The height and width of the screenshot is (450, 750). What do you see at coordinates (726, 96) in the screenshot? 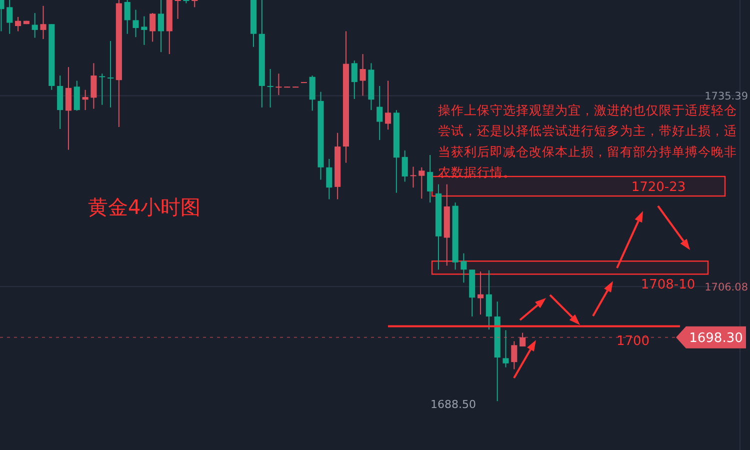
I see `y-tick-label: 1735.39` at bounding box center [726, 96].